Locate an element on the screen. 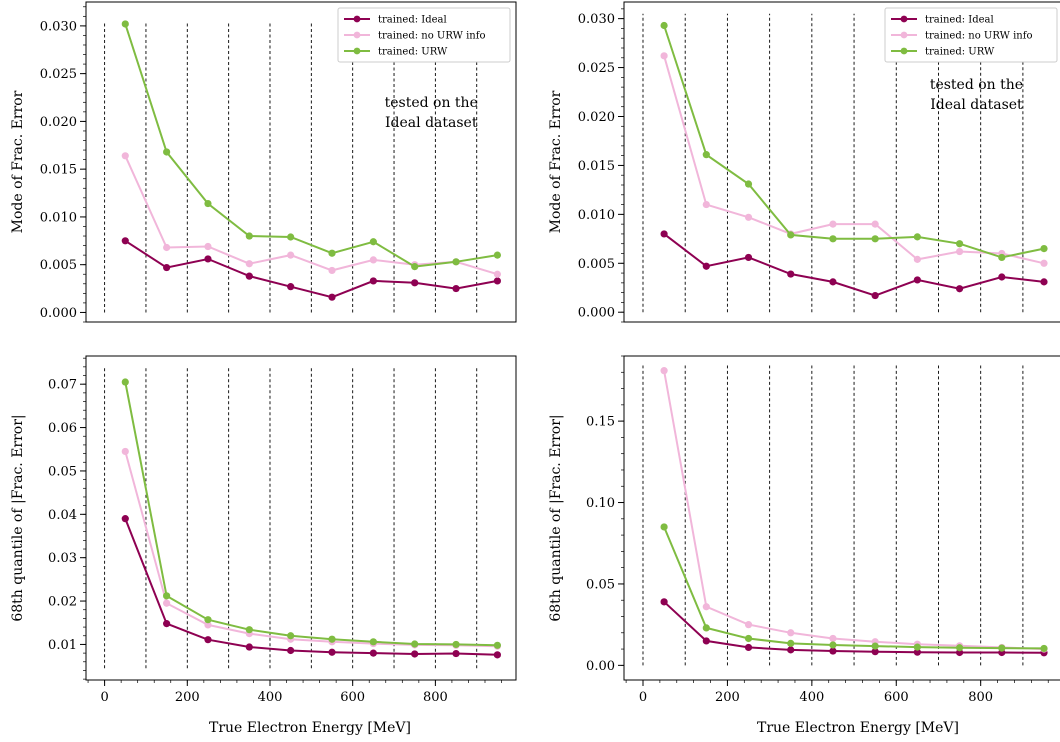 The height and width of the screenshot is (742, 1060). y-tick-label: 0.005 is located at coordinates (58, 265).